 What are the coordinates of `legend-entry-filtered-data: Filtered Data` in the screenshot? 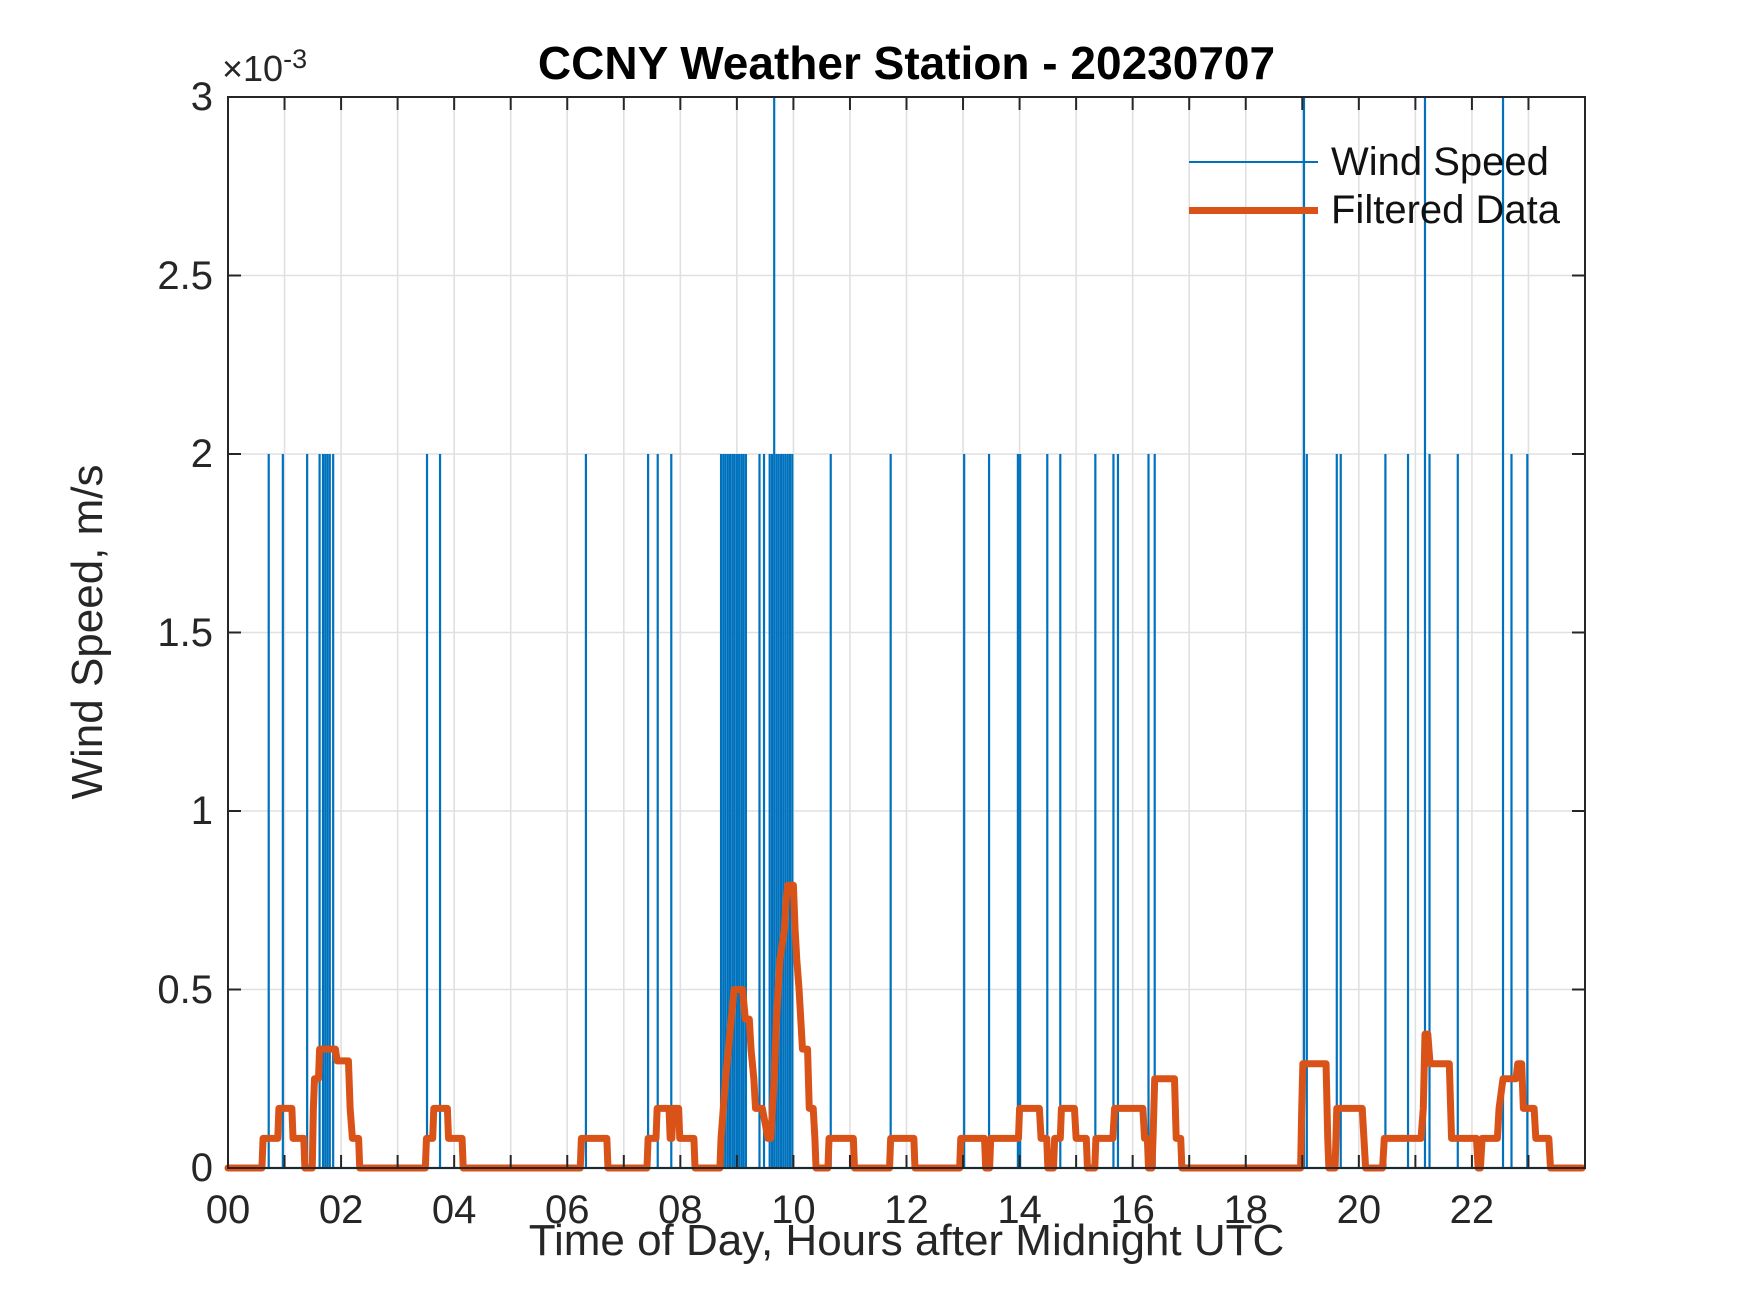 It's located at (1374, 210).